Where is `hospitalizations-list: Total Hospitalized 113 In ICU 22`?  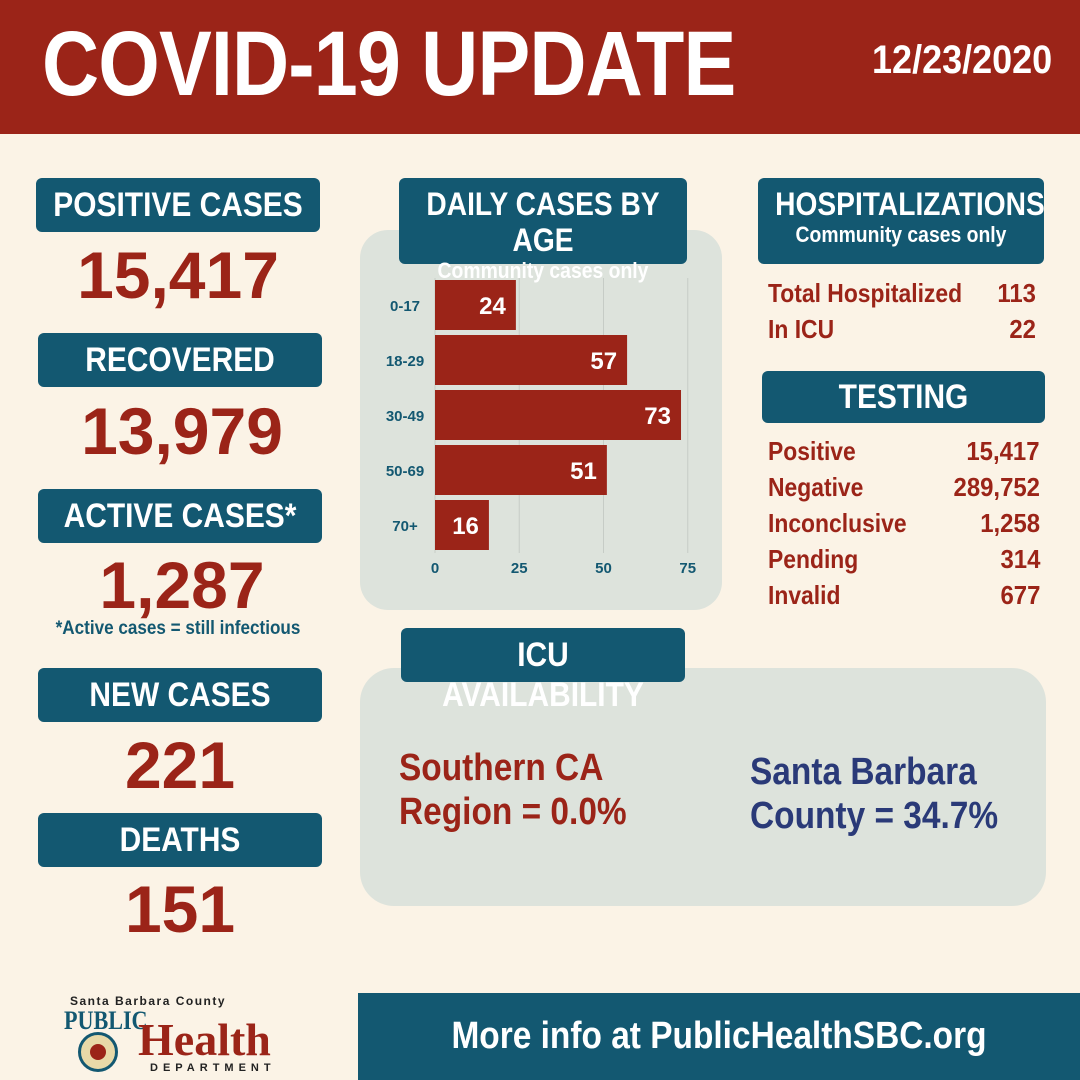
hospitalizations-list: Total Hospitalized 113 In ICU 22 is located at coordinates (902, 311).